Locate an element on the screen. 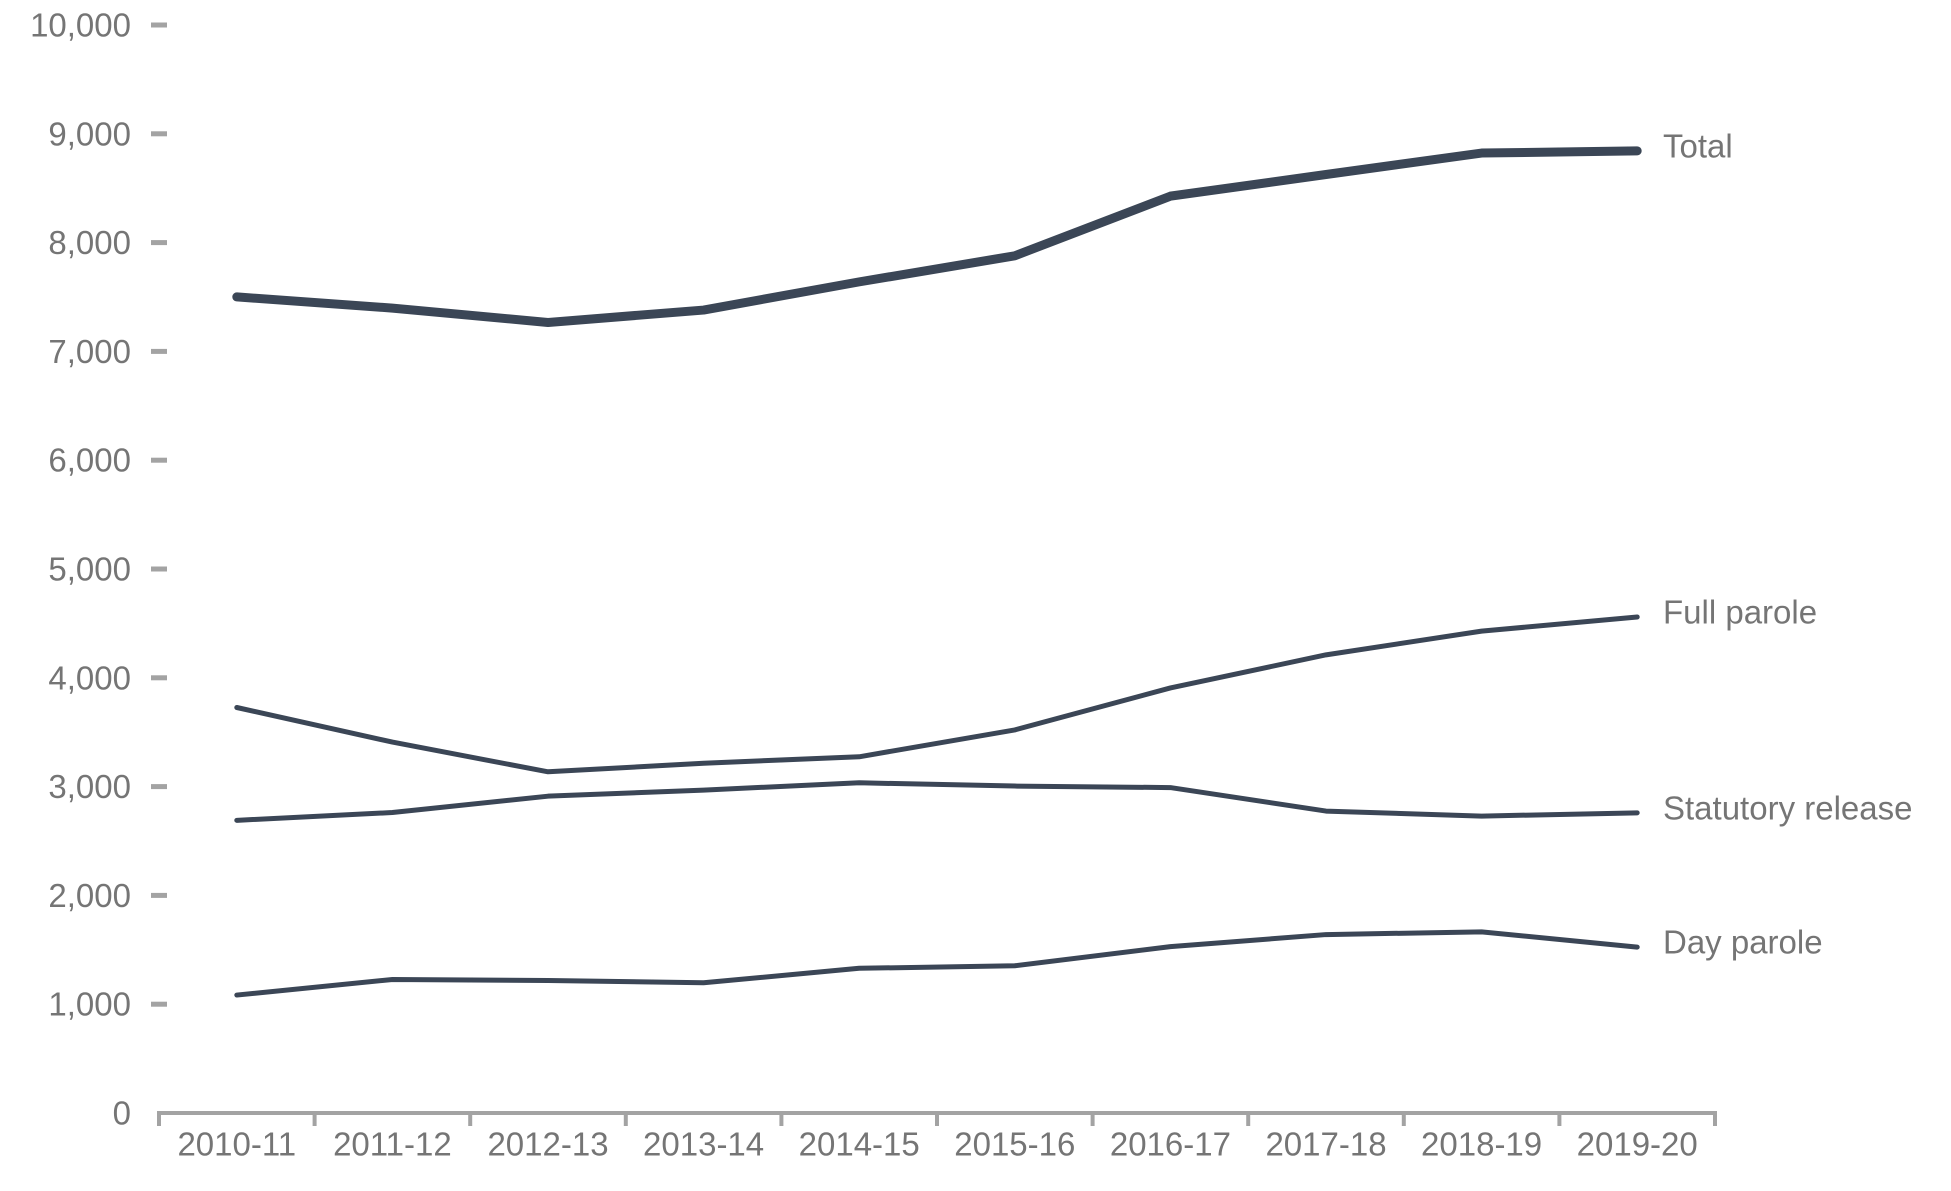 Image resolution: width=1951 pixels, height=1191 pixels. series-line-statutory-release is located at coordinates (937, 801).